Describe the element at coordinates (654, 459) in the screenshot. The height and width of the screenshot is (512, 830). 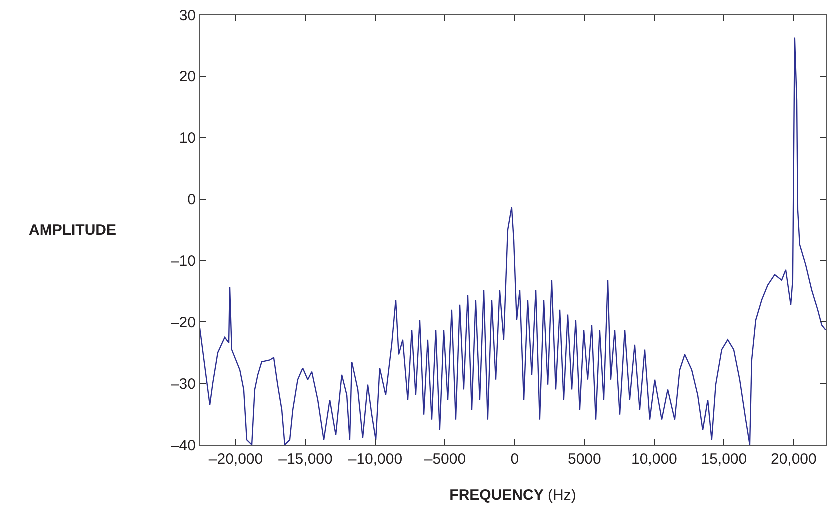
I see `x-tick-label: 10,000` at that location.